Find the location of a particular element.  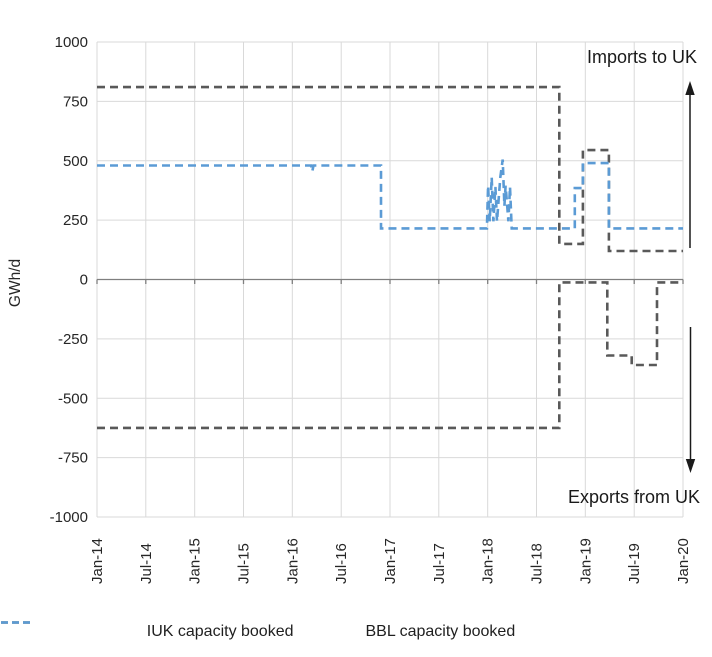

x-tick-label: Jul-16 is located at coordinates (341, 563).